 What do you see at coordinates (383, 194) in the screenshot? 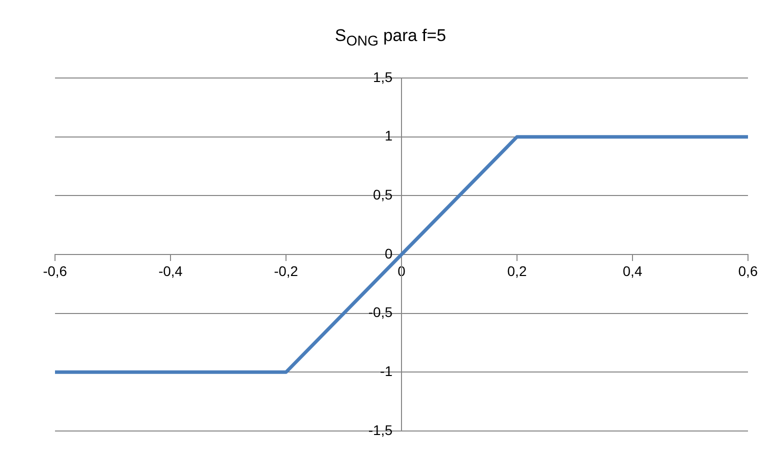
I see `y-tick-label: 0,5` at bounding box center [383, 194].